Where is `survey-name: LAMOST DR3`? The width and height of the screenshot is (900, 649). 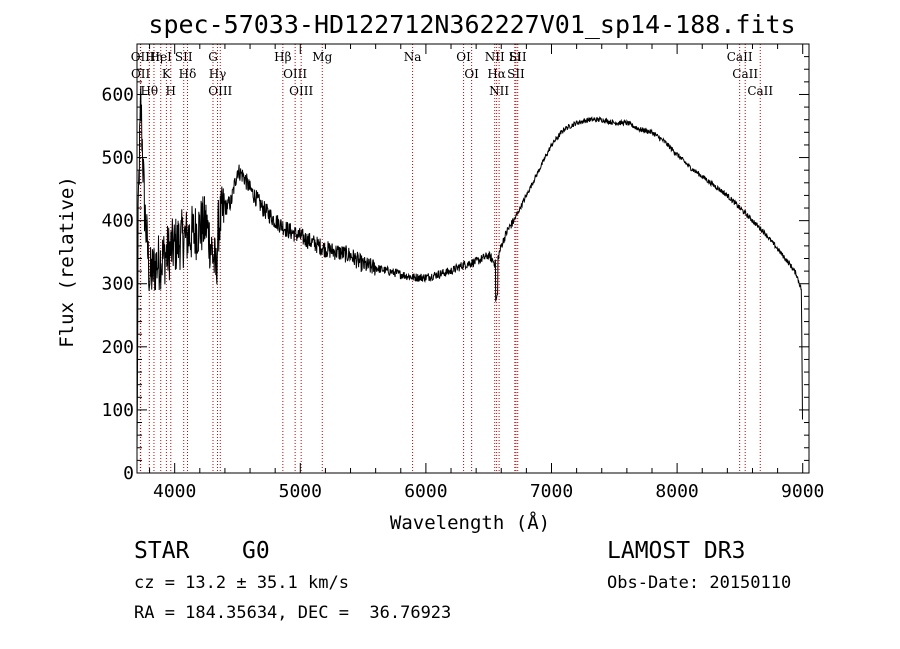 survey-name: LAMOST DR3 is located at coordinates (676, 551).